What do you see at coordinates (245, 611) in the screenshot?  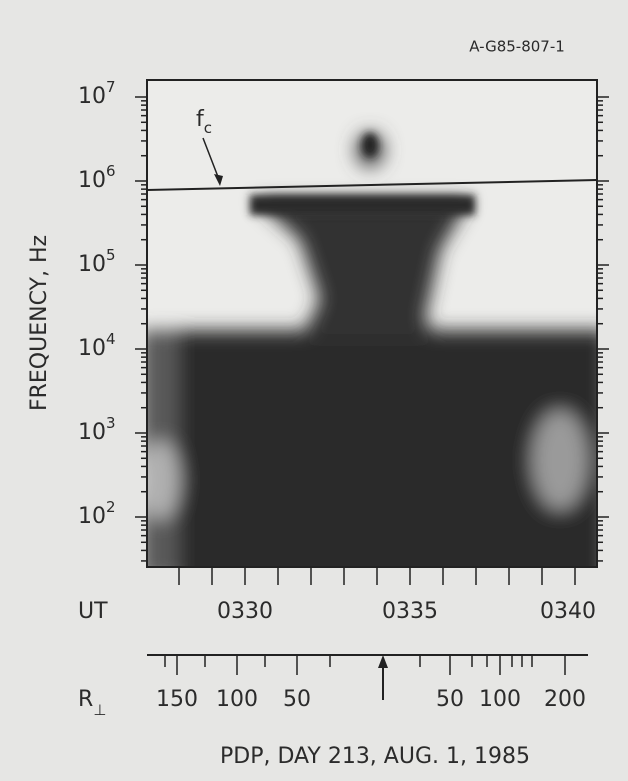 I see `ut-tick-label: 0330` at bounding box center [245, 611].